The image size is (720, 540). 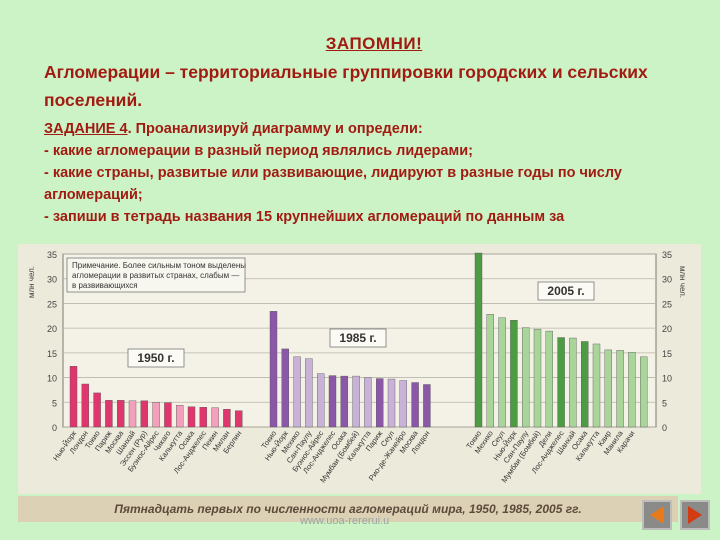 What do you see at coordinates (31, 282) in the screenshot?
I see `y-axis-label-left: млн чел.` at bounding box center [31, 282].